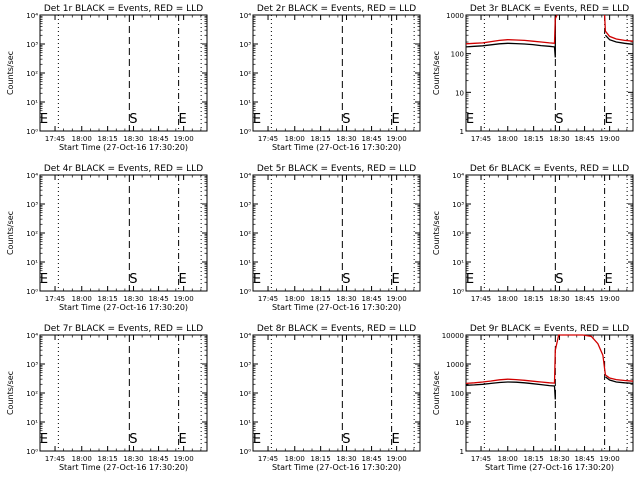  Describe the element at coordinates (549, 9) in the screenshot. I see `chart-title: Det 3r BLACK = Events, RED = LLD` at that location.